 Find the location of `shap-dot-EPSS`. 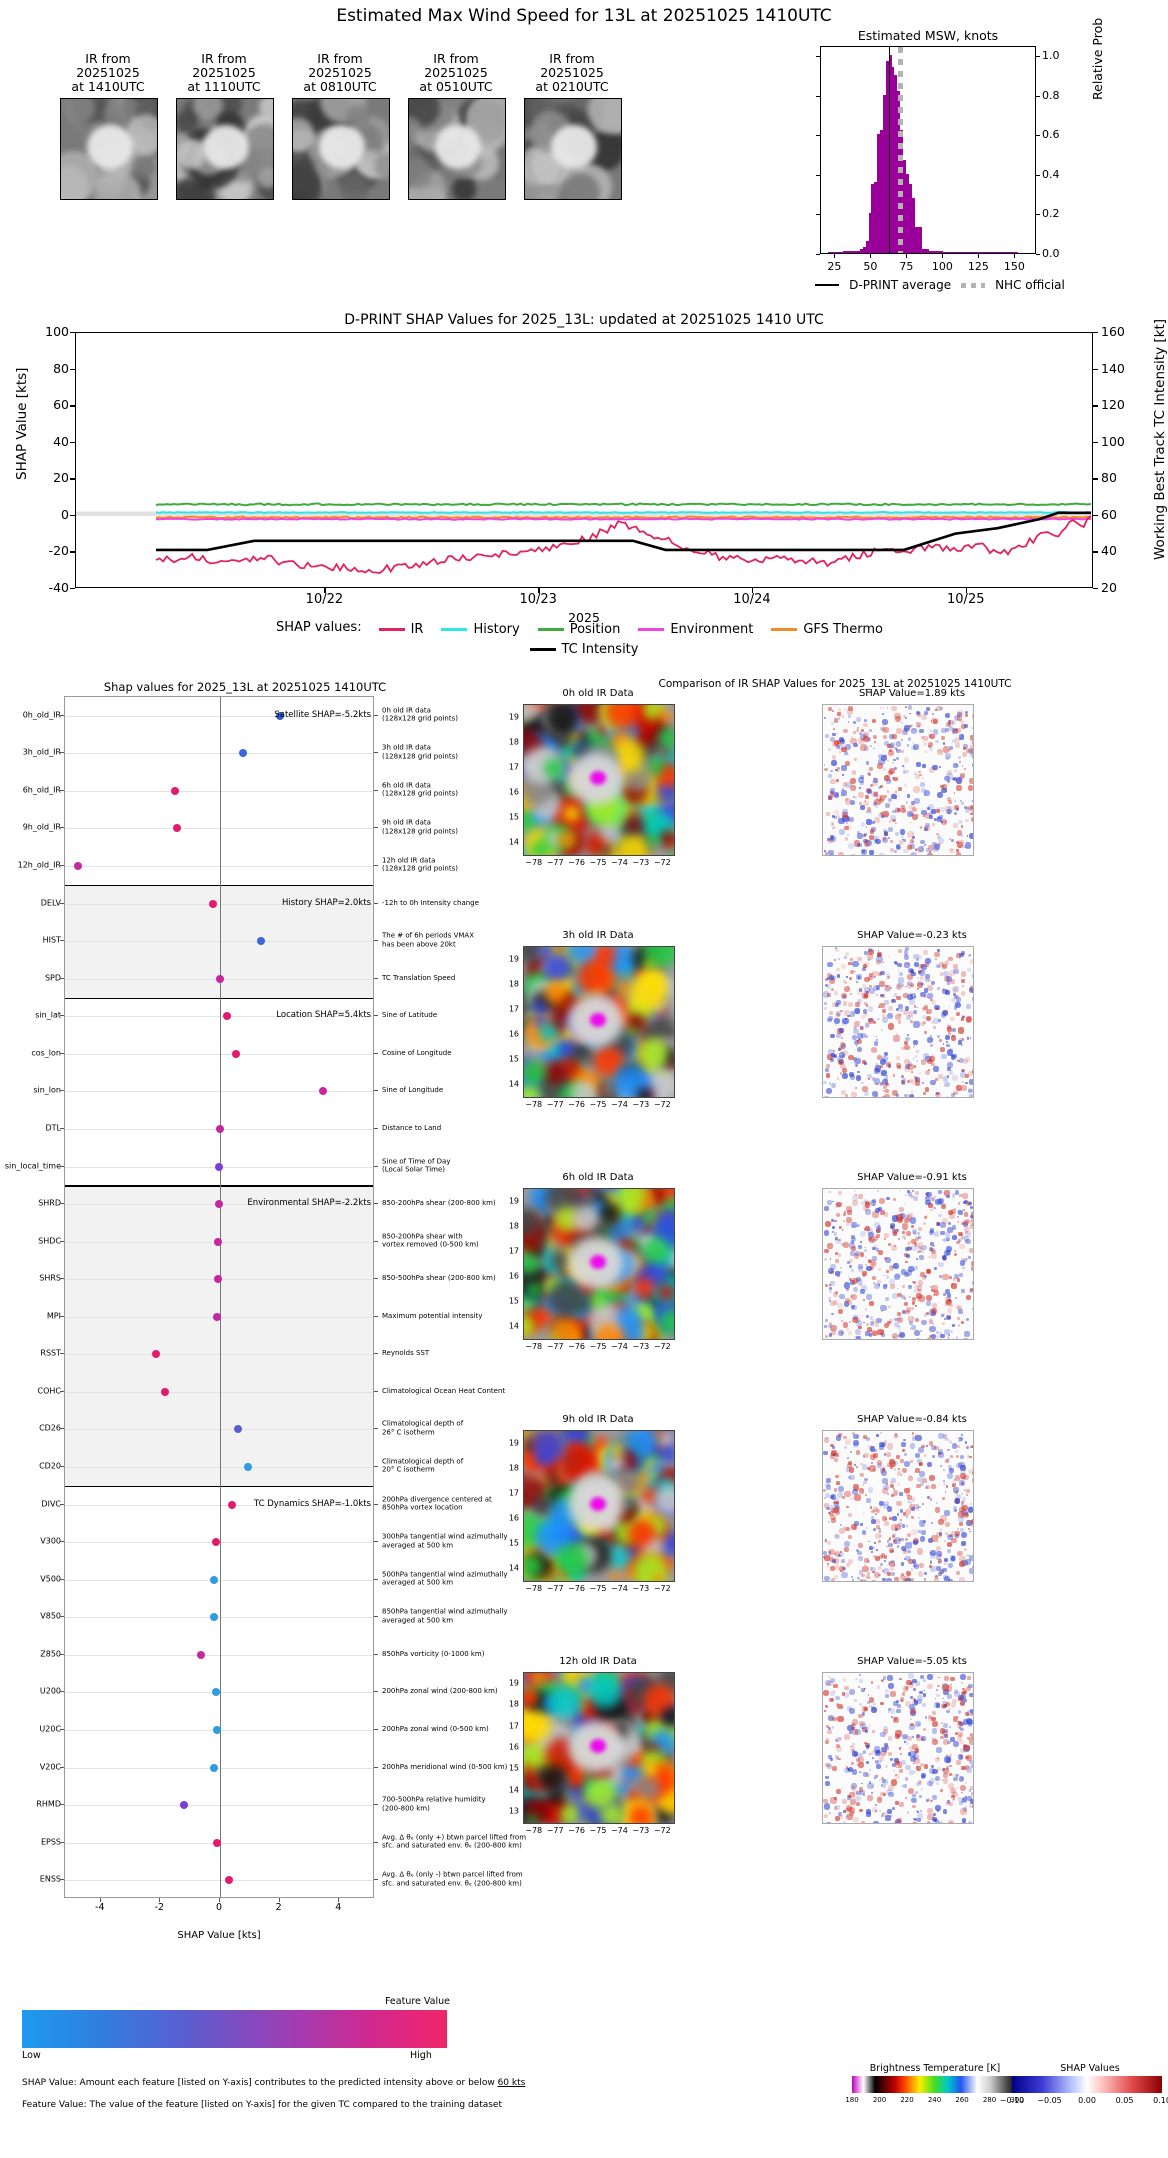

shap-dot-EPSS is located at coordinates (217, 1842).